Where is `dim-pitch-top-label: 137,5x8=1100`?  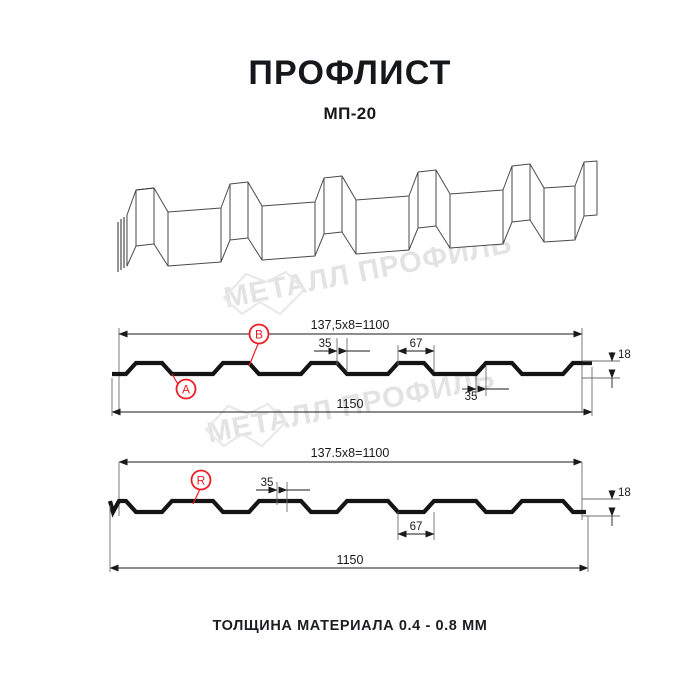
dim-pitch-top-label: 137,5x8=1100 is located at coordinates (350, 325).